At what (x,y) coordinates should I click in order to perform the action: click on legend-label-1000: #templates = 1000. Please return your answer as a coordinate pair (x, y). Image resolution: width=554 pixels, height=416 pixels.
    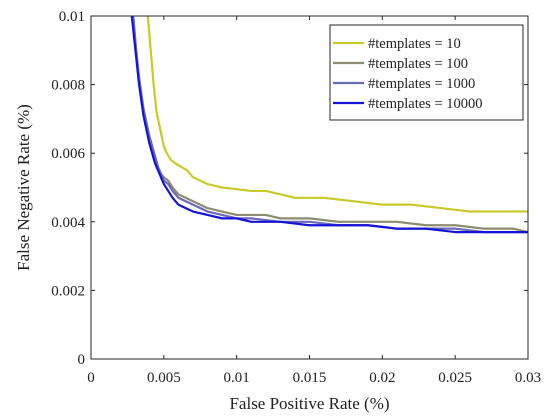
    Looking at the image, I should click on (421, 84).